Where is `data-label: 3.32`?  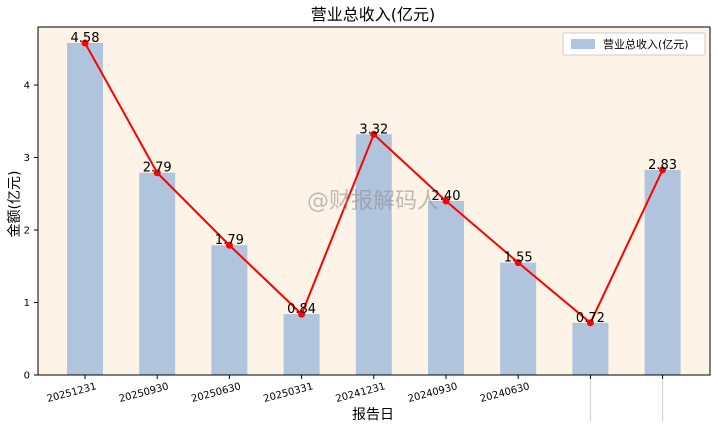
data-label: 3.32 is located at coordinates (373, 129).